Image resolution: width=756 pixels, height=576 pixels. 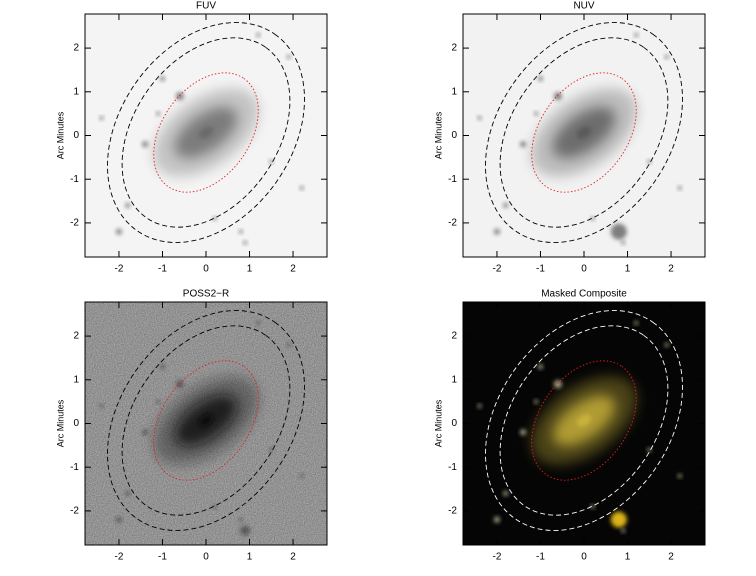 I want to click on panel-title: POSS2−R, so click(x=206, y=294).